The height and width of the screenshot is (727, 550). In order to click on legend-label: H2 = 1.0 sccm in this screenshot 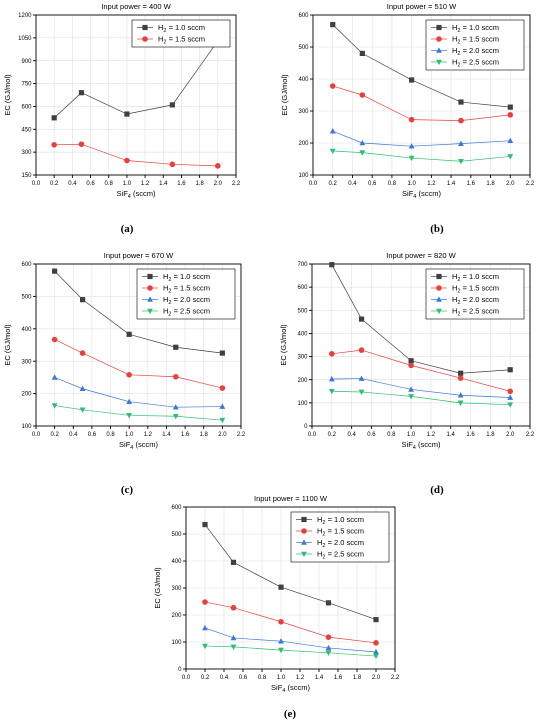, I will do `click(475, 277)`.